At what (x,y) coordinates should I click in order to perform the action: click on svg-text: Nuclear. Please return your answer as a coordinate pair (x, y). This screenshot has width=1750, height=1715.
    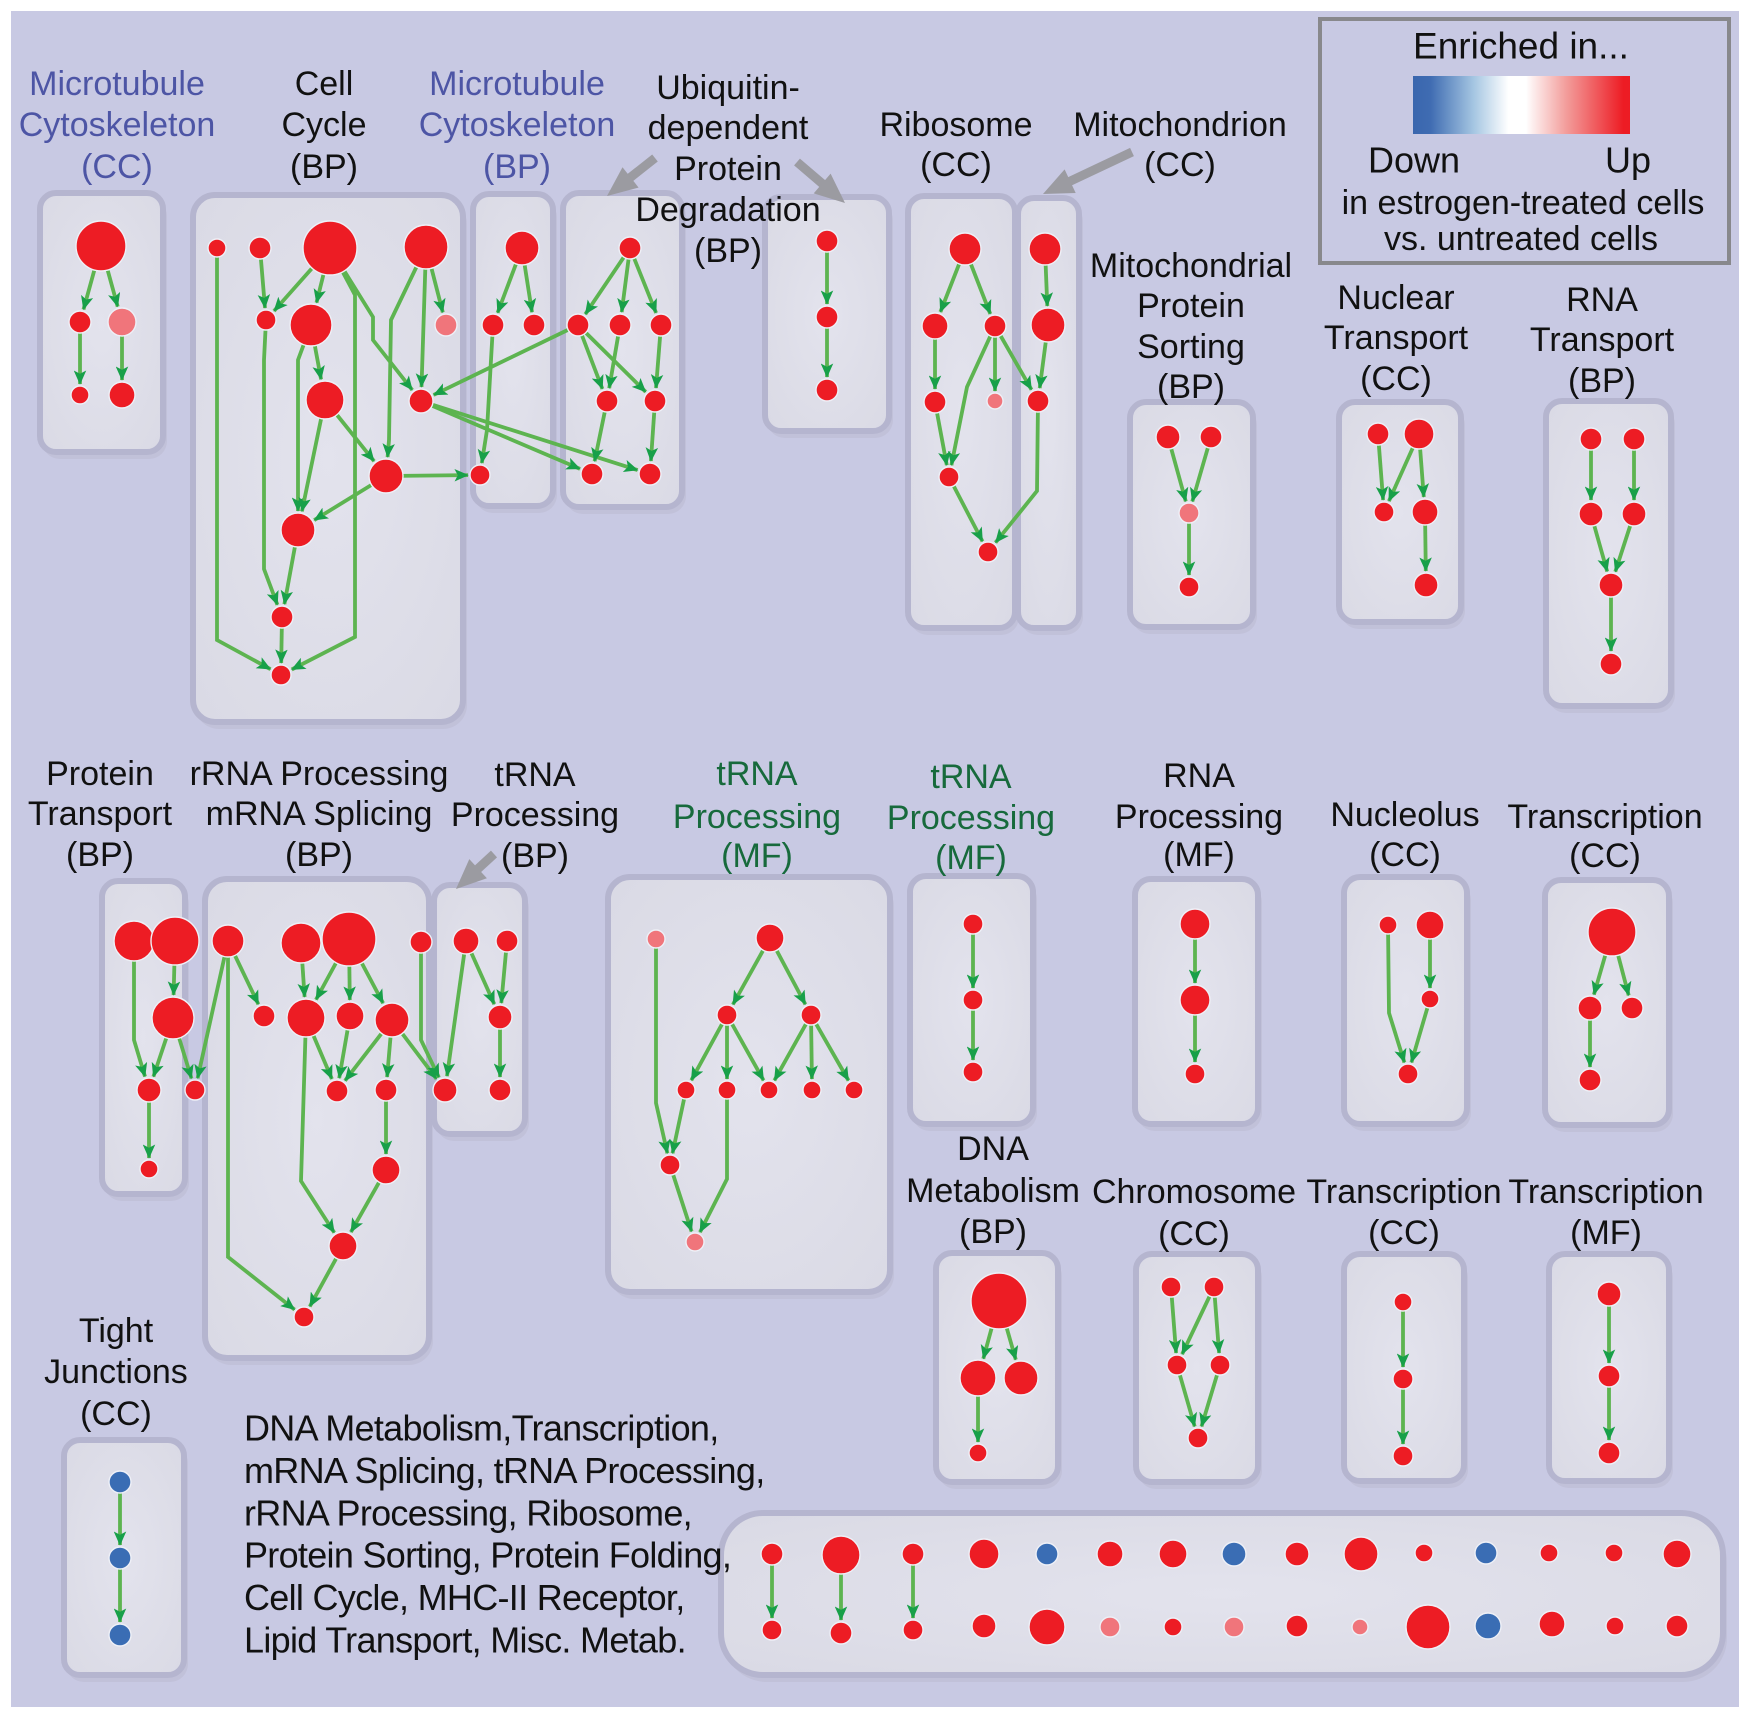
    Looking at the image, I should click on (1395, 298).